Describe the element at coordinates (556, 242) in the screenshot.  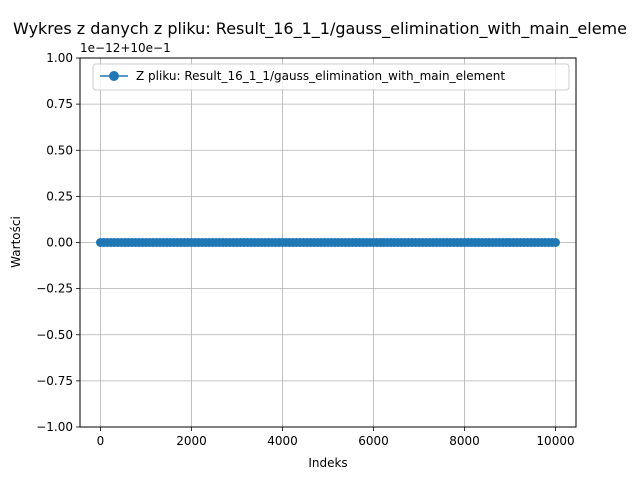
I see `data-point` at that location.